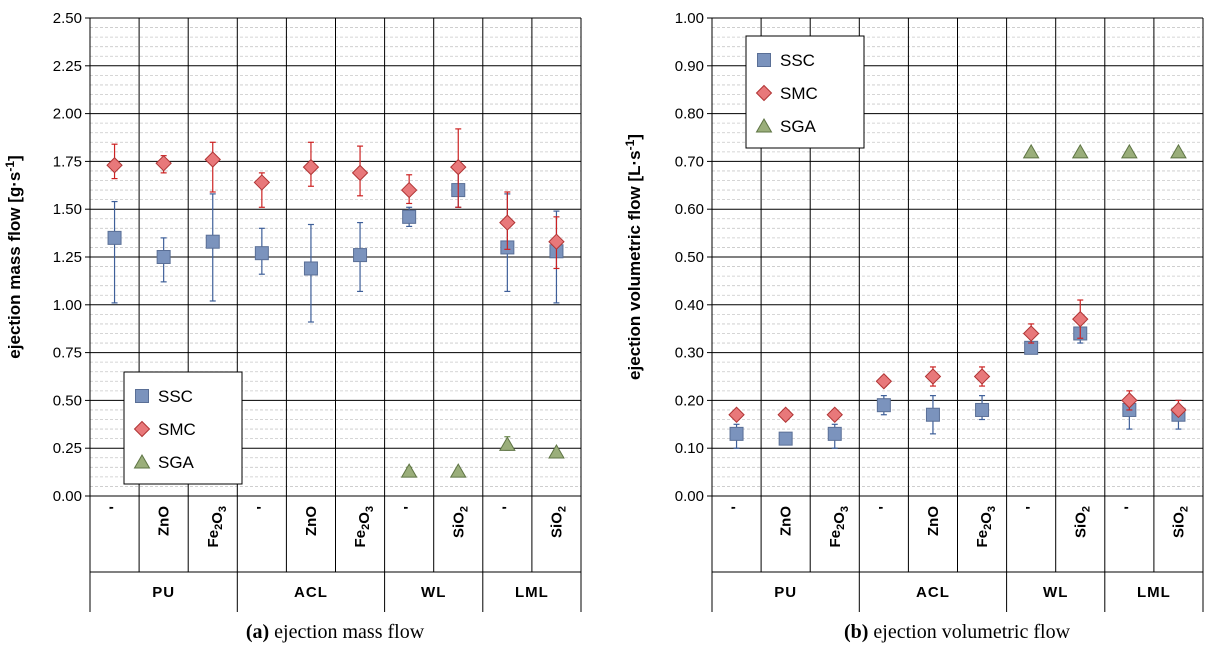  What do you see at coordinates (13, 256) in the screenshot?
I see `y-axis-label: ejection mass flow [g·s-1]` at bounding box center [13, 256].